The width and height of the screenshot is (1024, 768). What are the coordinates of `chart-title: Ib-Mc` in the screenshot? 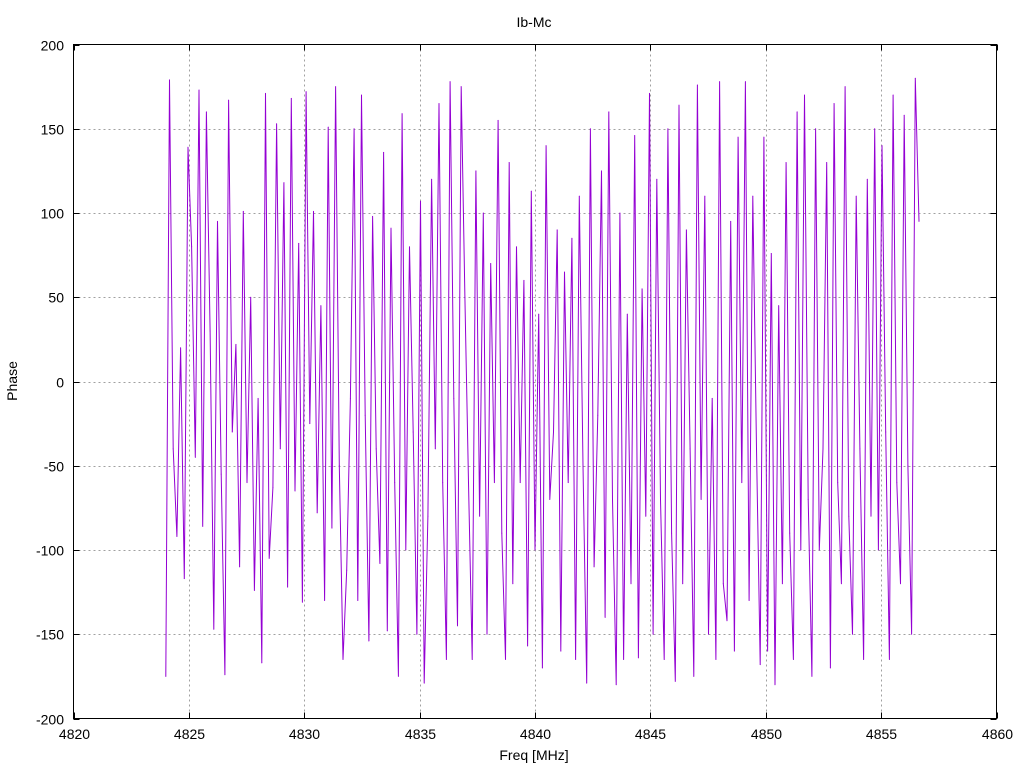 It's located at (534, 22).